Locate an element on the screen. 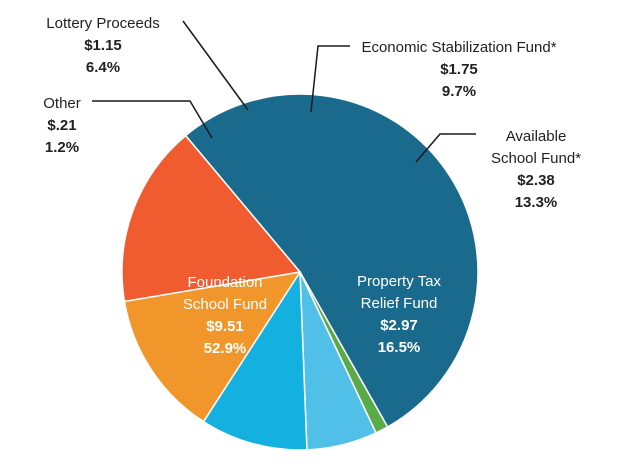 This screenshot has width=620, height=473. leader-line-lottery-proceeds is located at coordinates (215, 65).